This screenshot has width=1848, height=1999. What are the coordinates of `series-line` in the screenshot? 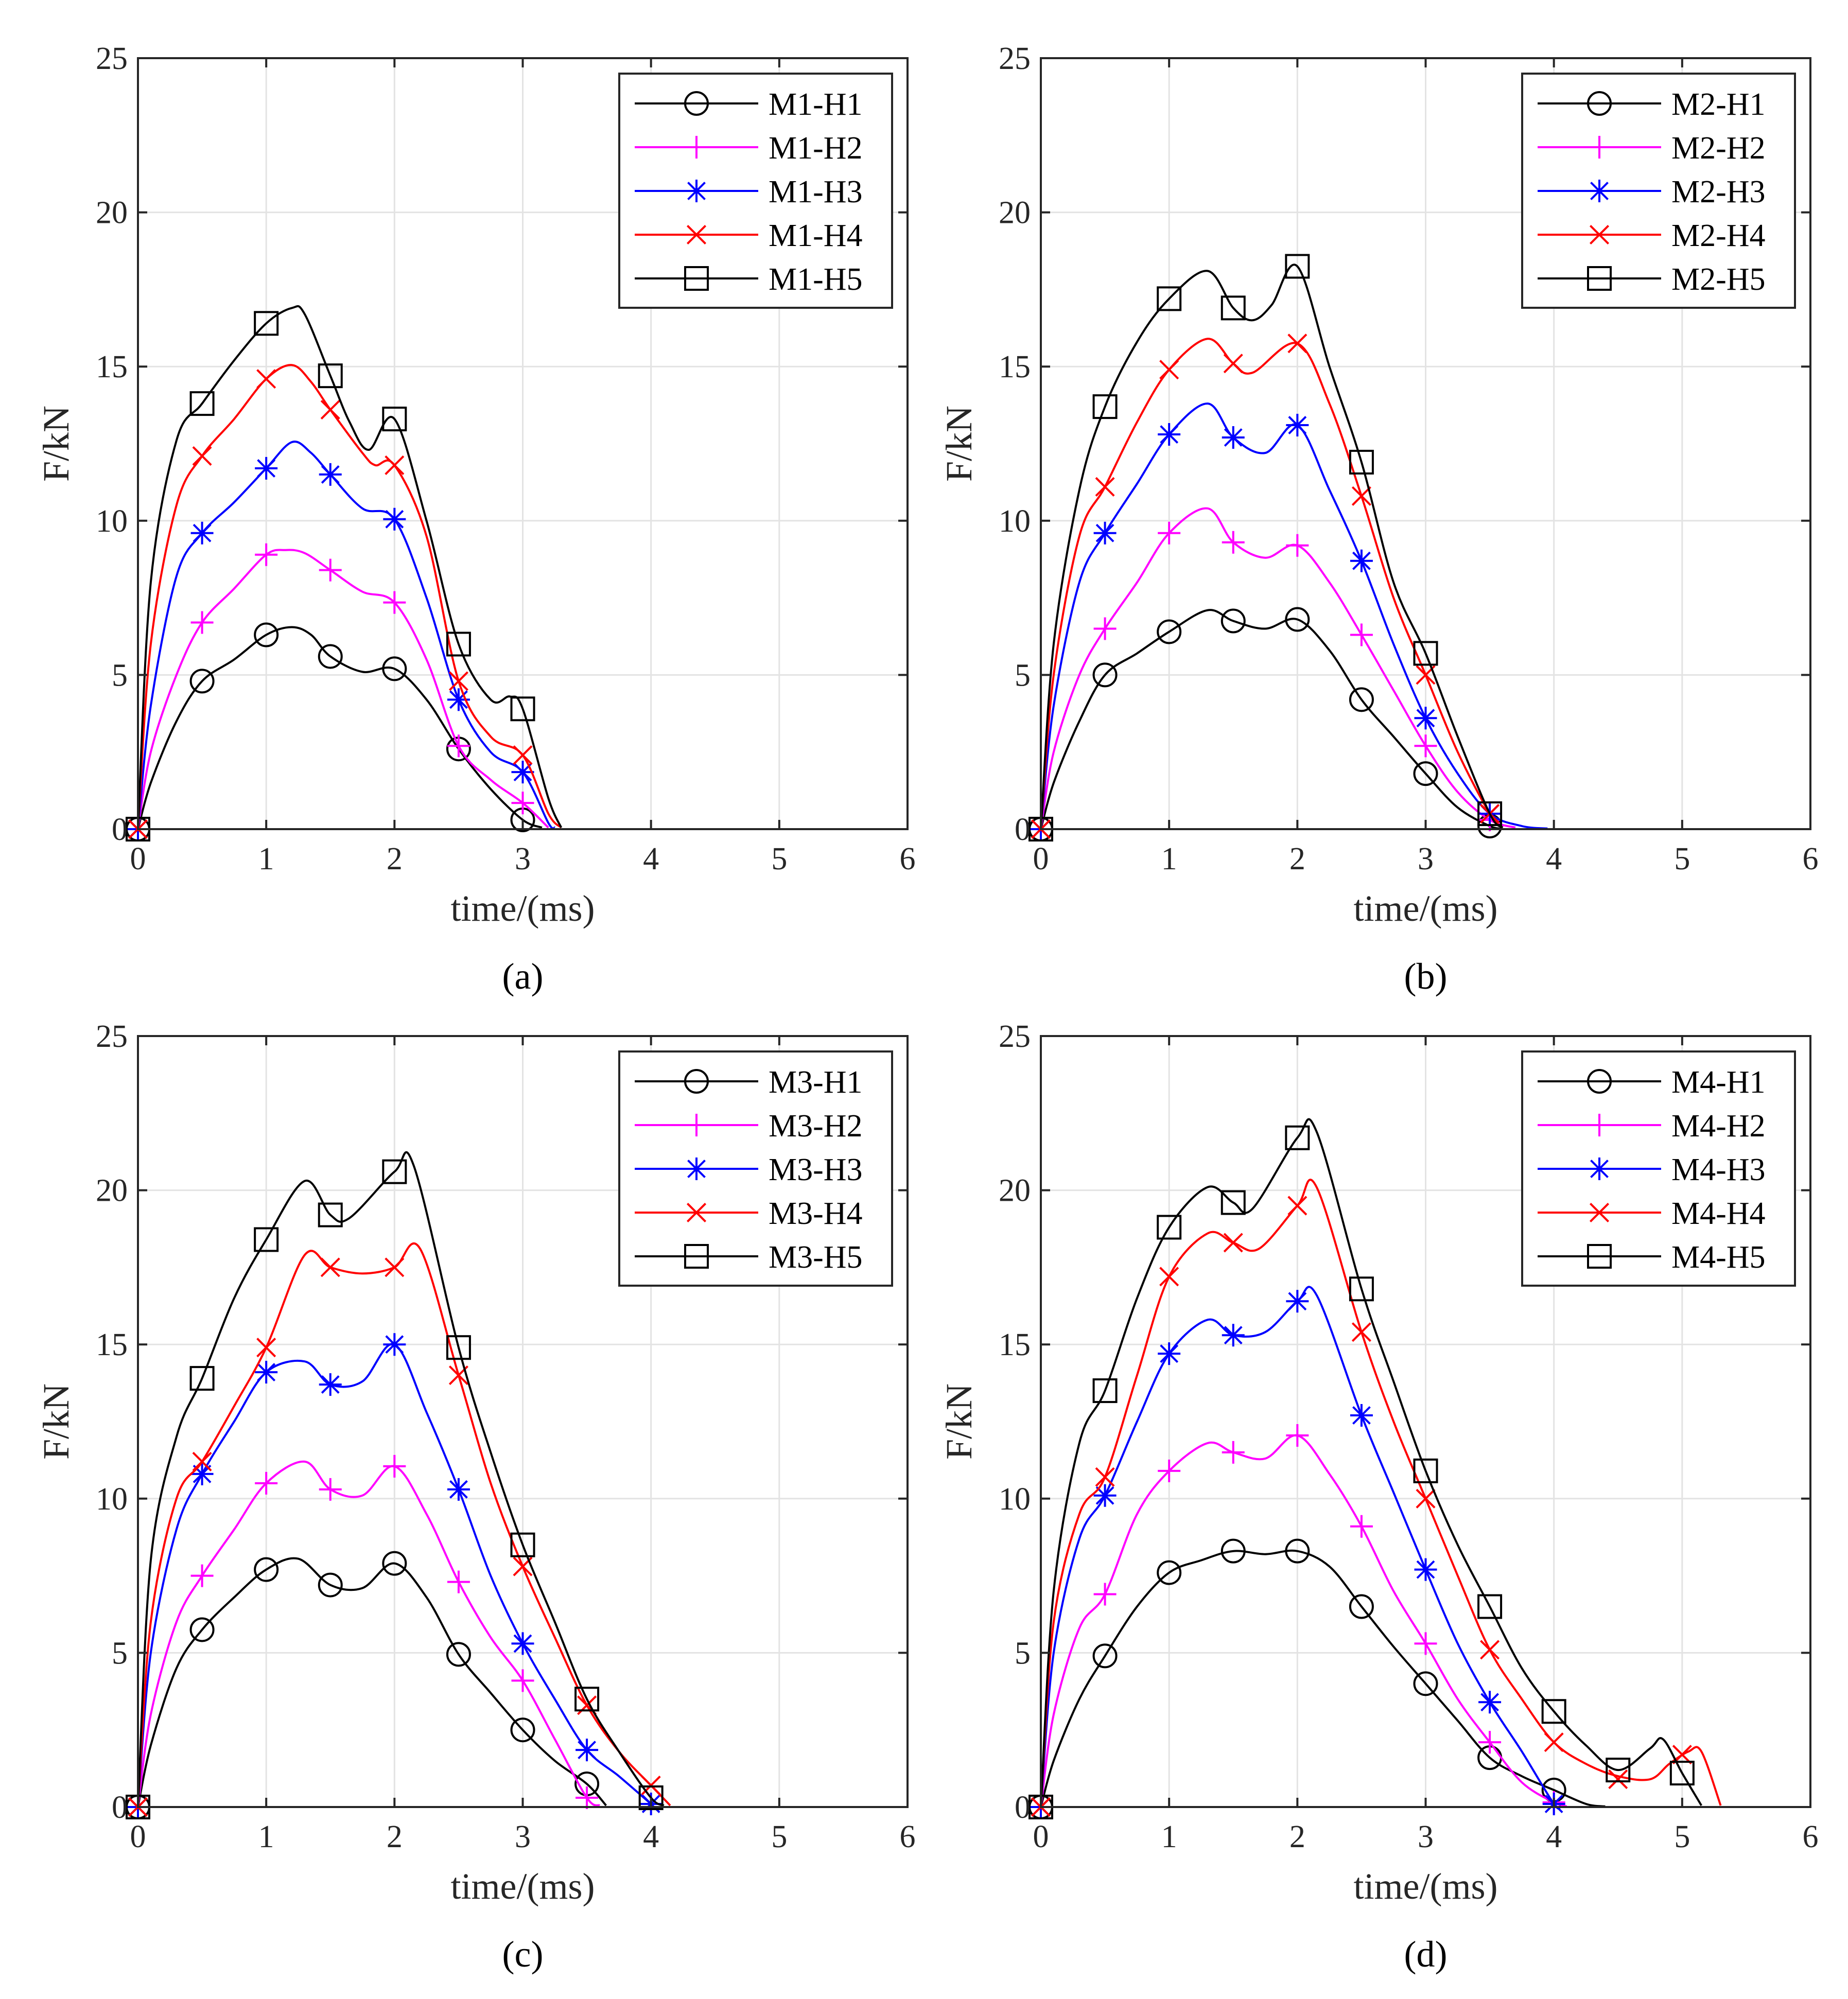 It's located at (1371, 1463).